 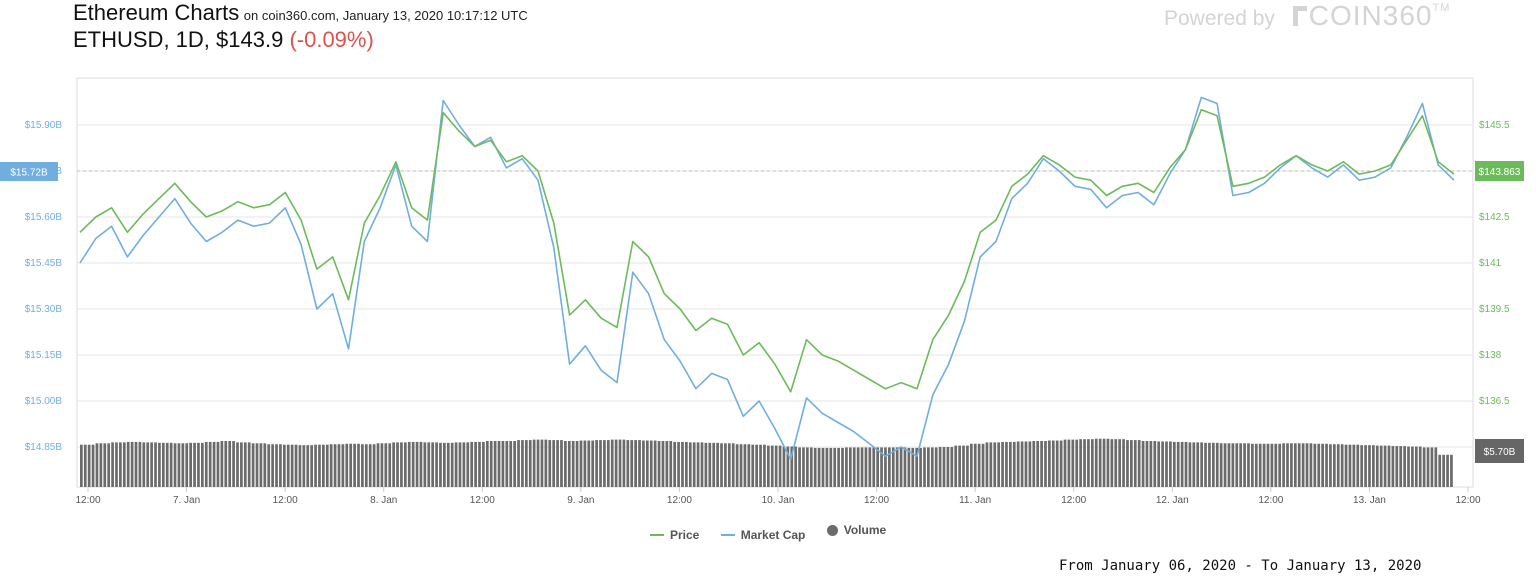 What do you see at coordinates (1499, 171) in the screenshot?
I see `right-current-label-bg` at bounding box center [1499, 171].